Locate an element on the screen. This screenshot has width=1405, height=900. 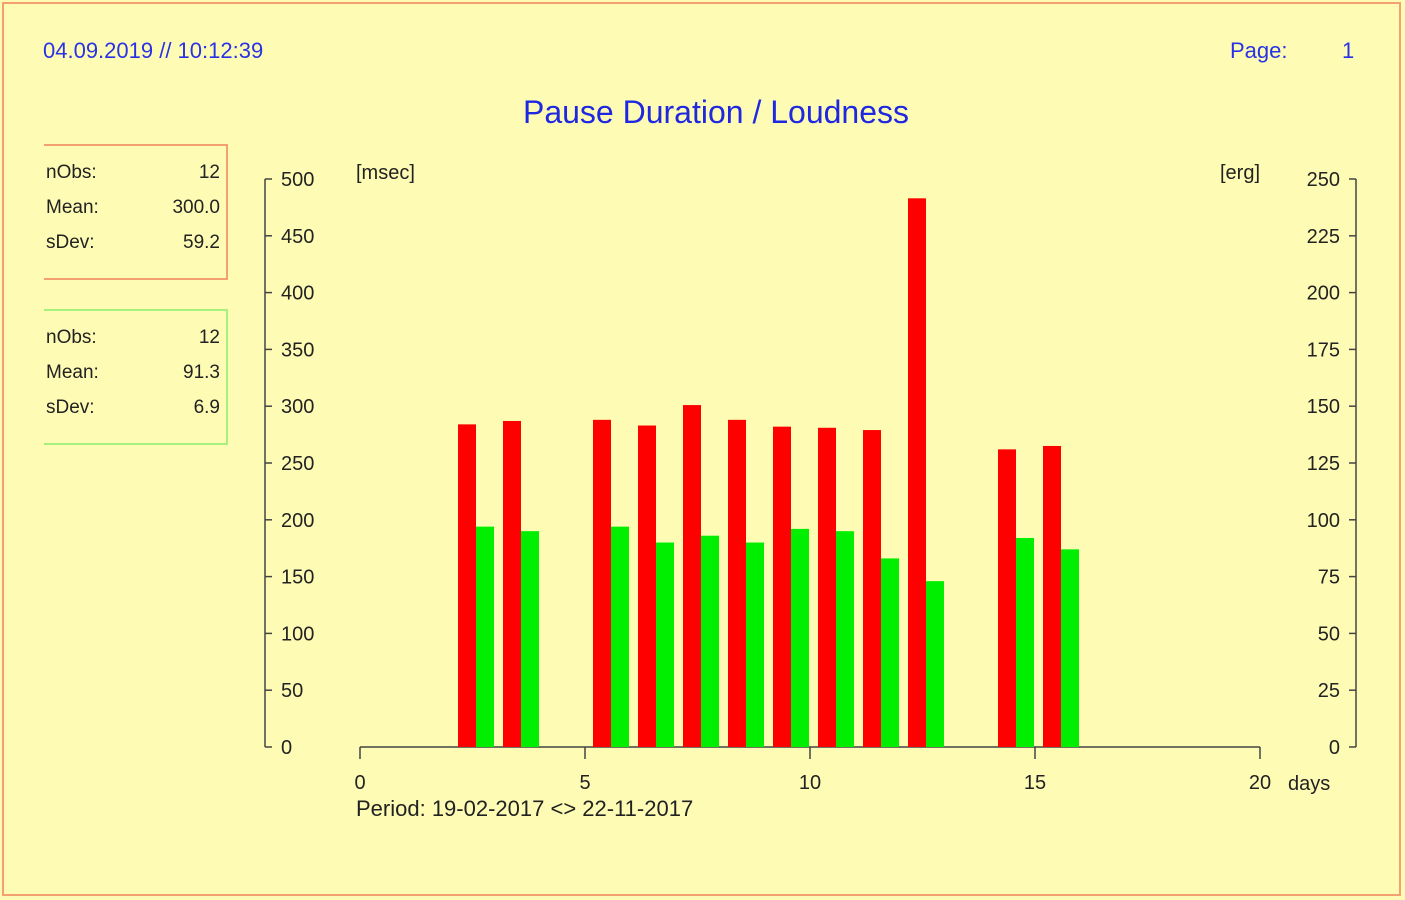
page-label: Page: is located at coordinates (1259, 50).